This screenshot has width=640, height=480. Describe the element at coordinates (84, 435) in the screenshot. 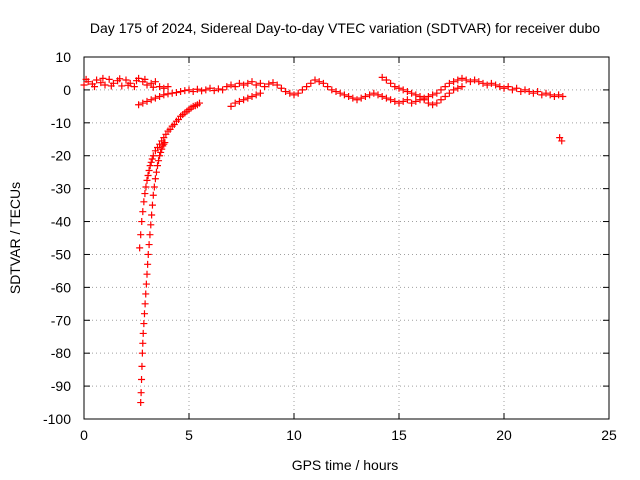

I see `x-tick-label: 0` at that location.